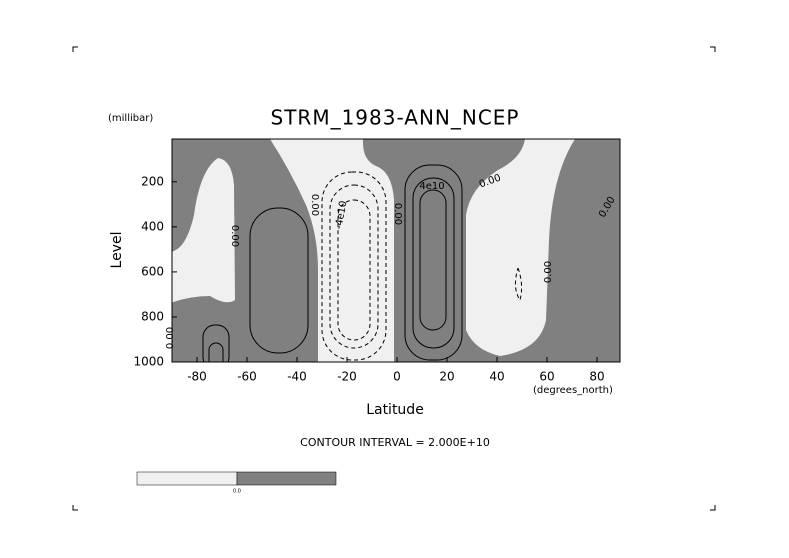  What do you see at coordinates (397, 377) in the screenshot?
I see `x-tick-label: 0` at bounding box center [397, 377].